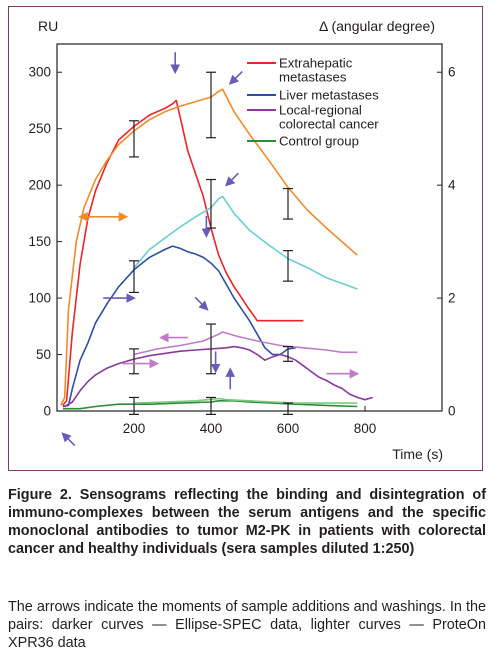 This screenshot has height=665, width=493. I want to click on x-axis-label: Time (s), so click(417, 454).